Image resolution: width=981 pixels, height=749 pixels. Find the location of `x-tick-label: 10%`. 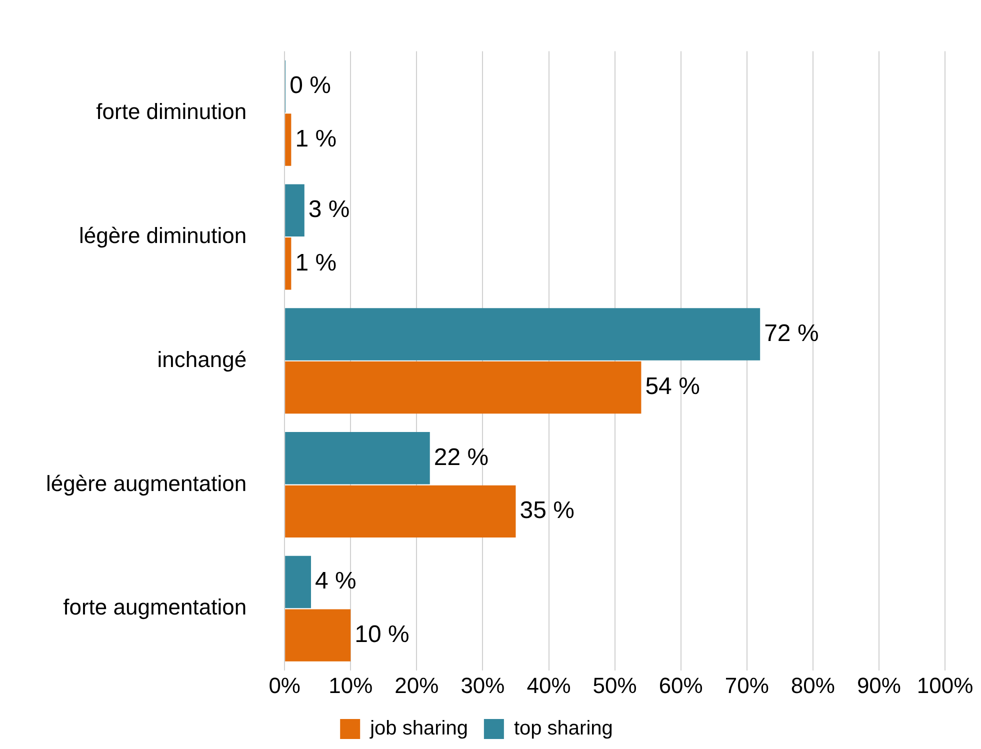

x-tick-label: 10% is located at coordinates (350, 685).